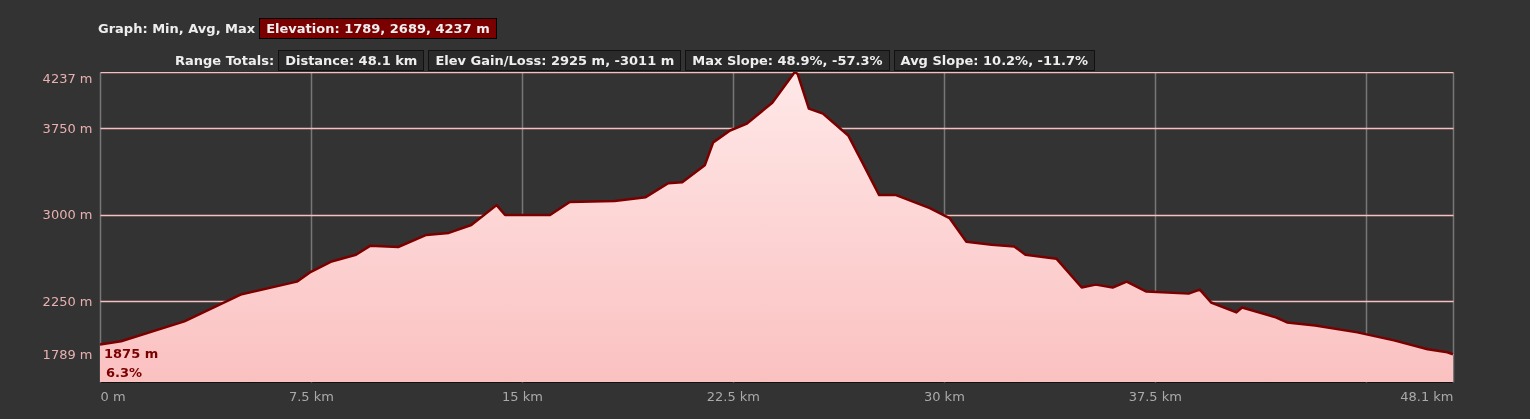  I want to click on y-tick-label: 2250 m, so click(67, 301).